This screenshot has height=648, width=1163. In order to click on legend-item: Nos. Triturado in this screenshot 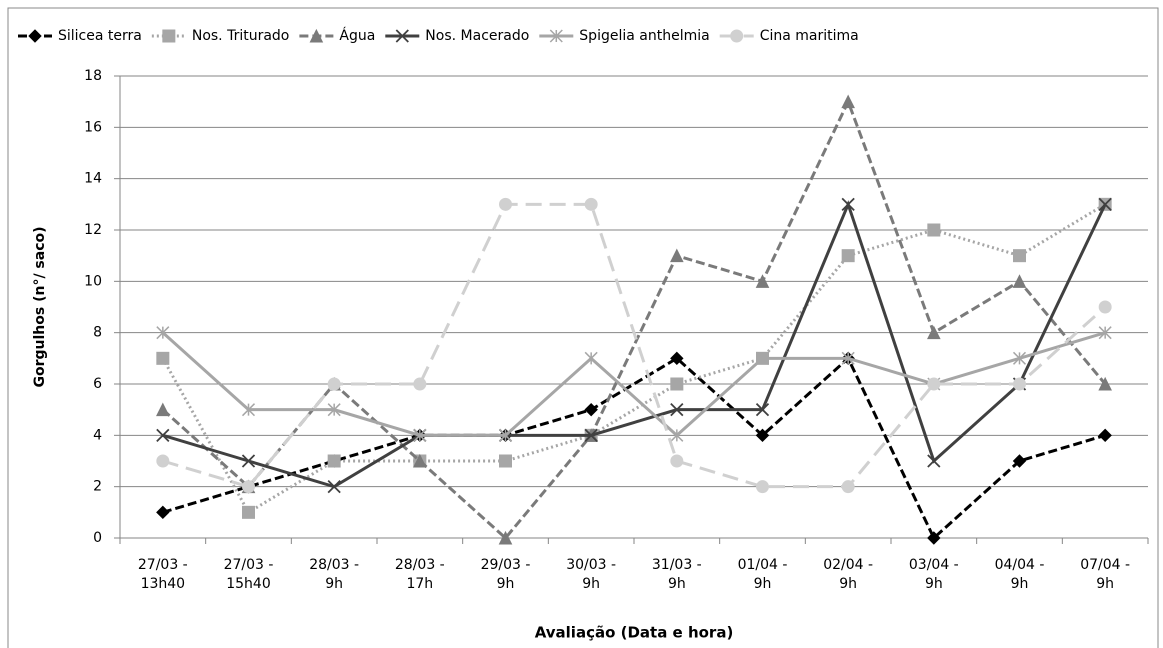, I will do `click(220, 36)`.